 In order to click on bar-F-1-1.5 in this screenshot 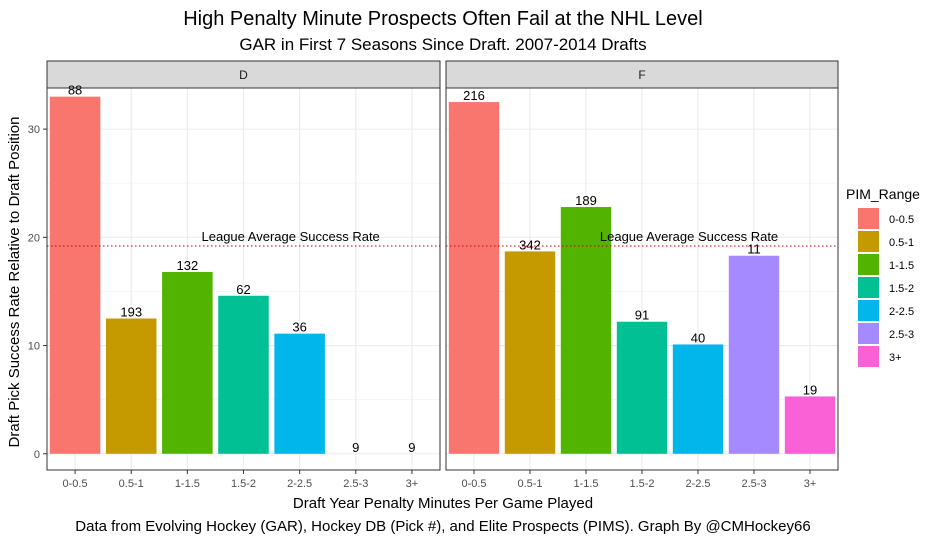, I will do `click(586, 330)`.